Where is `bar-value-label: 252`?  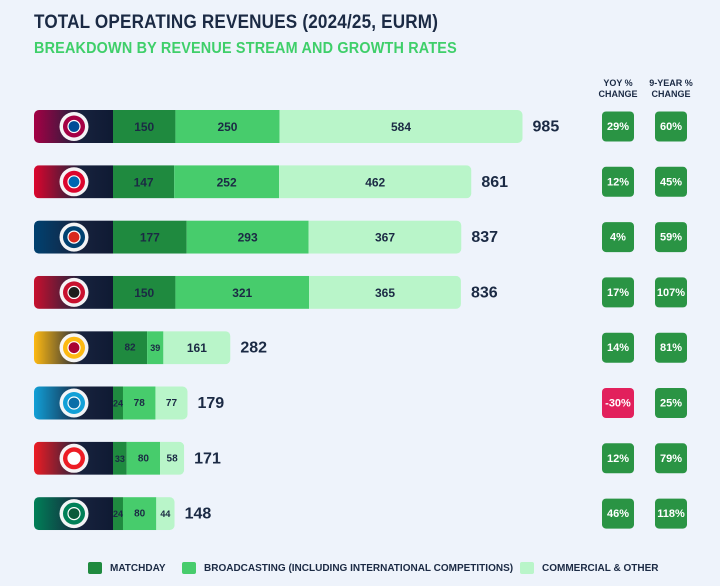 bar-value-label: 252 is located at coordinates (227, 182).